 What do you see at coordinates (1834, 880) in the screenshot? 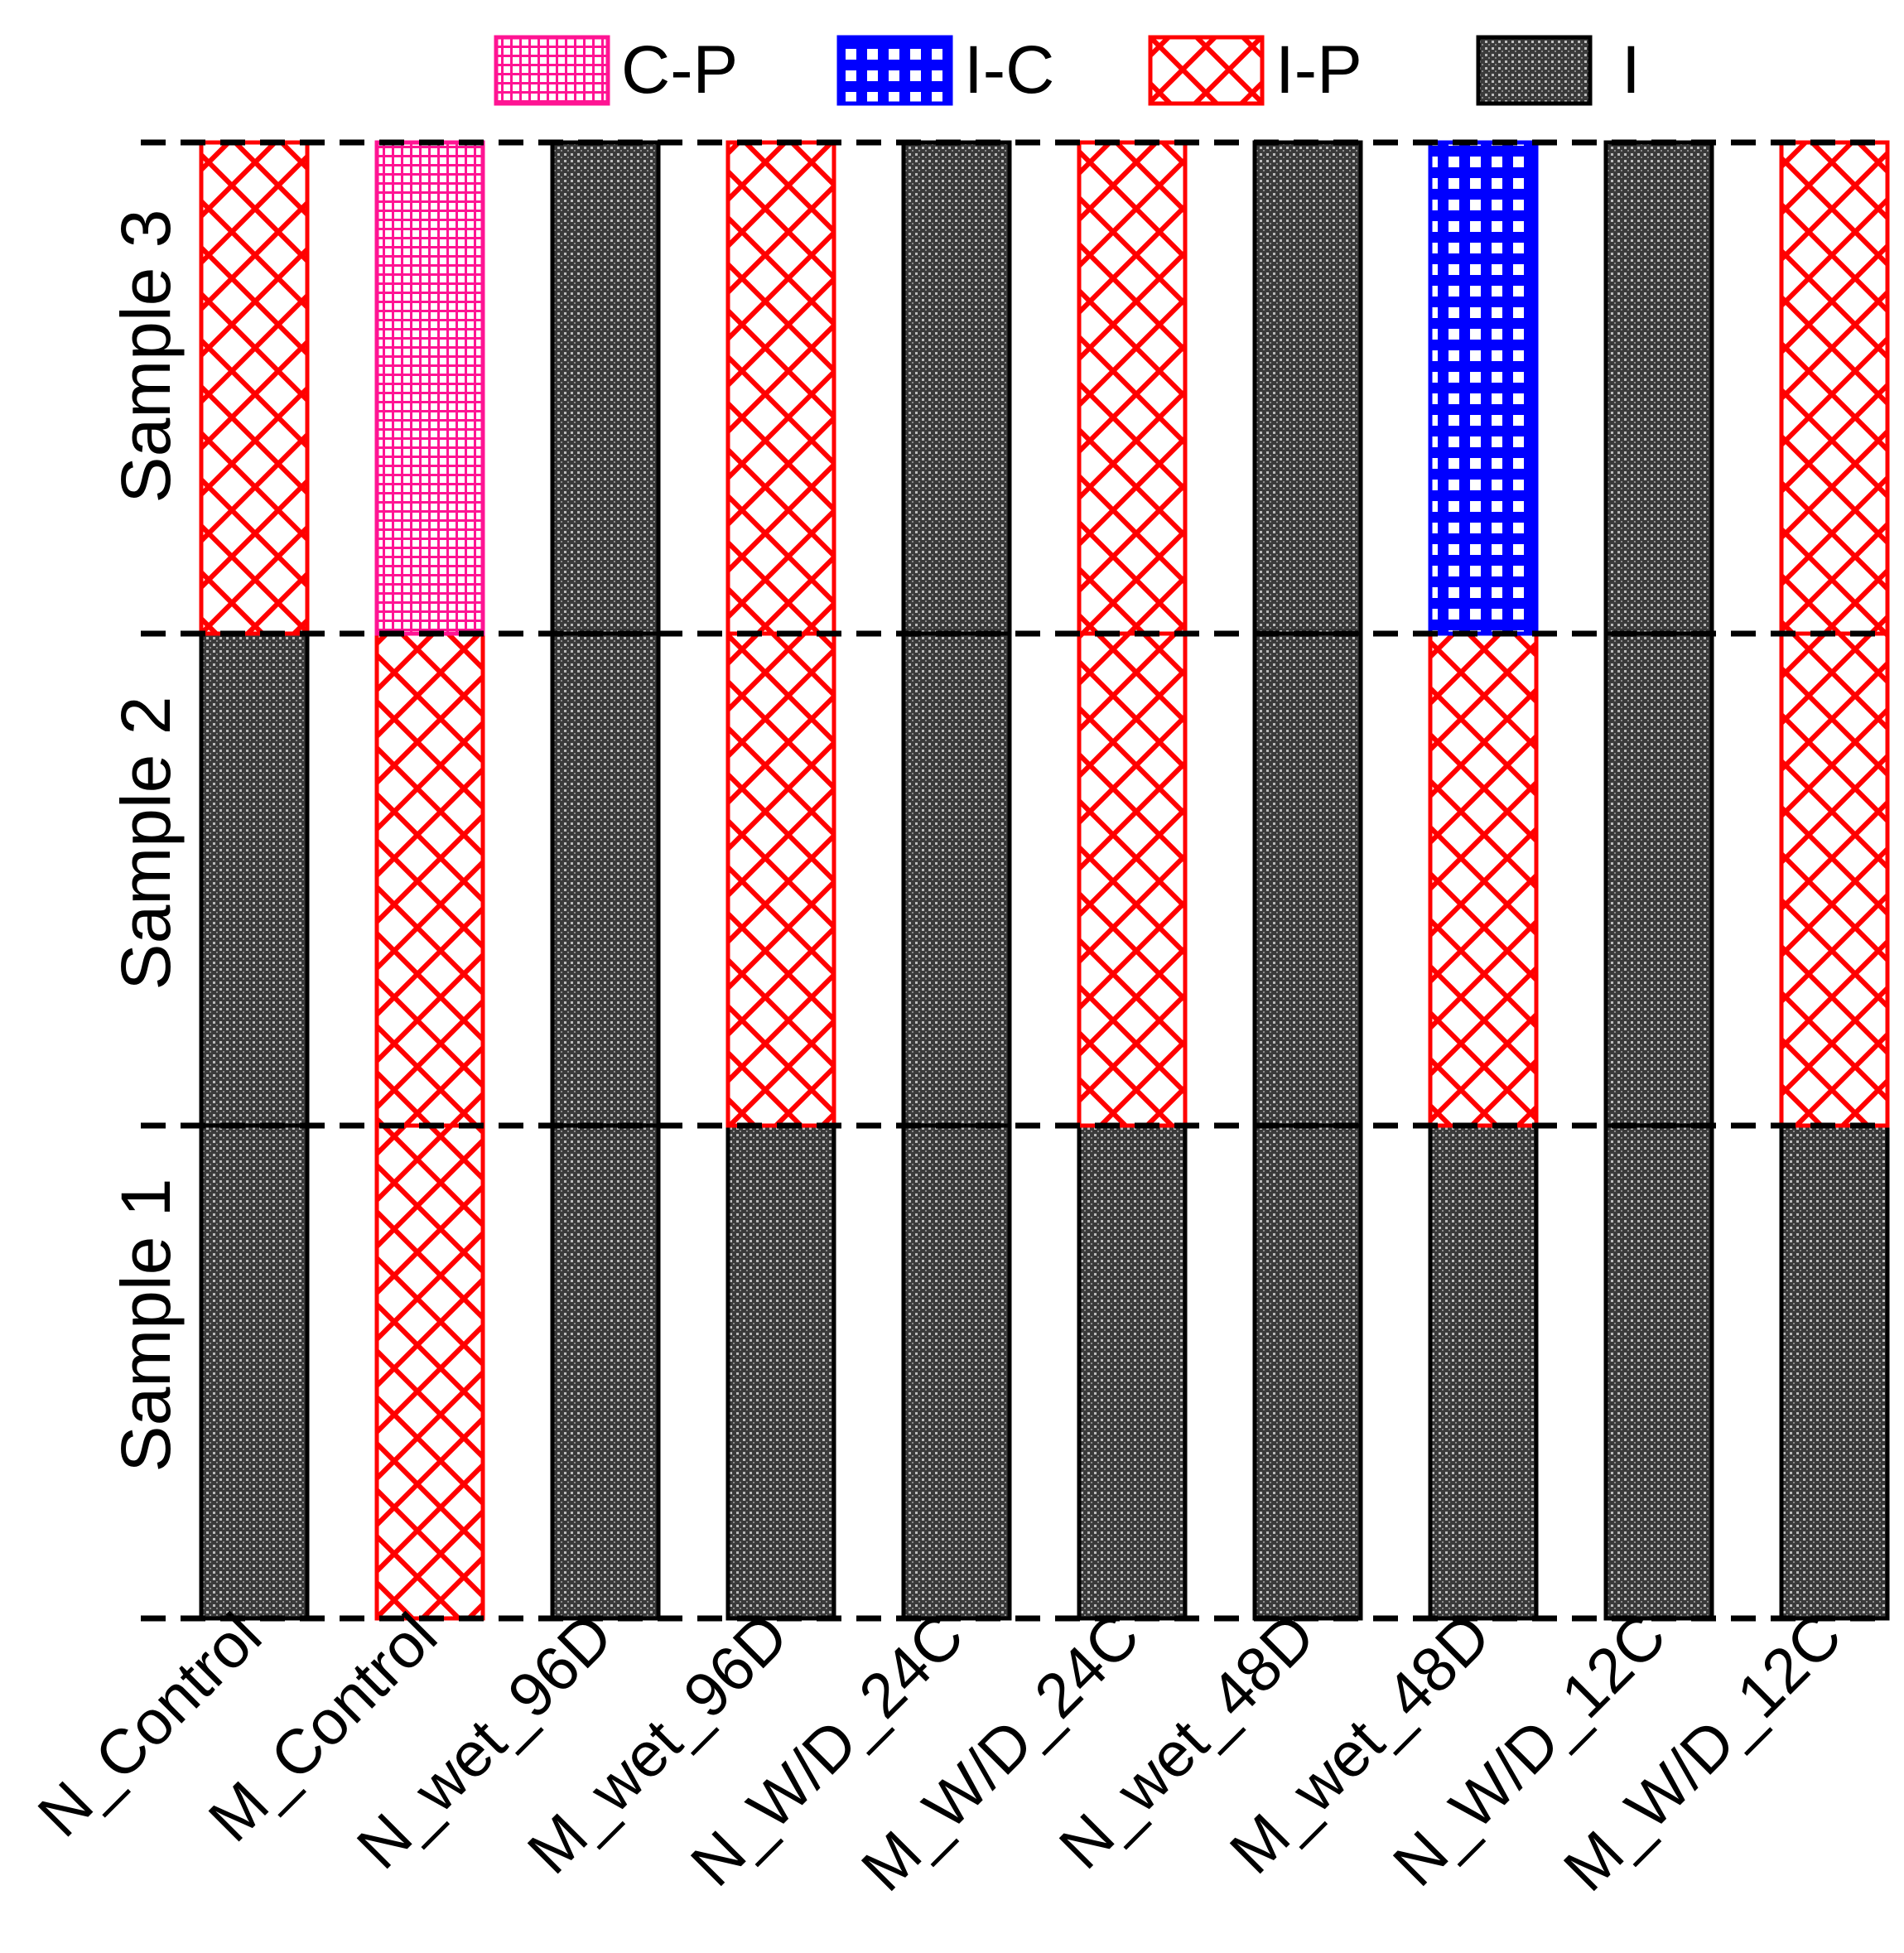
I see `bar-m-w-d-12c-sample-2-i-p` at bounding box center [1834, 880].